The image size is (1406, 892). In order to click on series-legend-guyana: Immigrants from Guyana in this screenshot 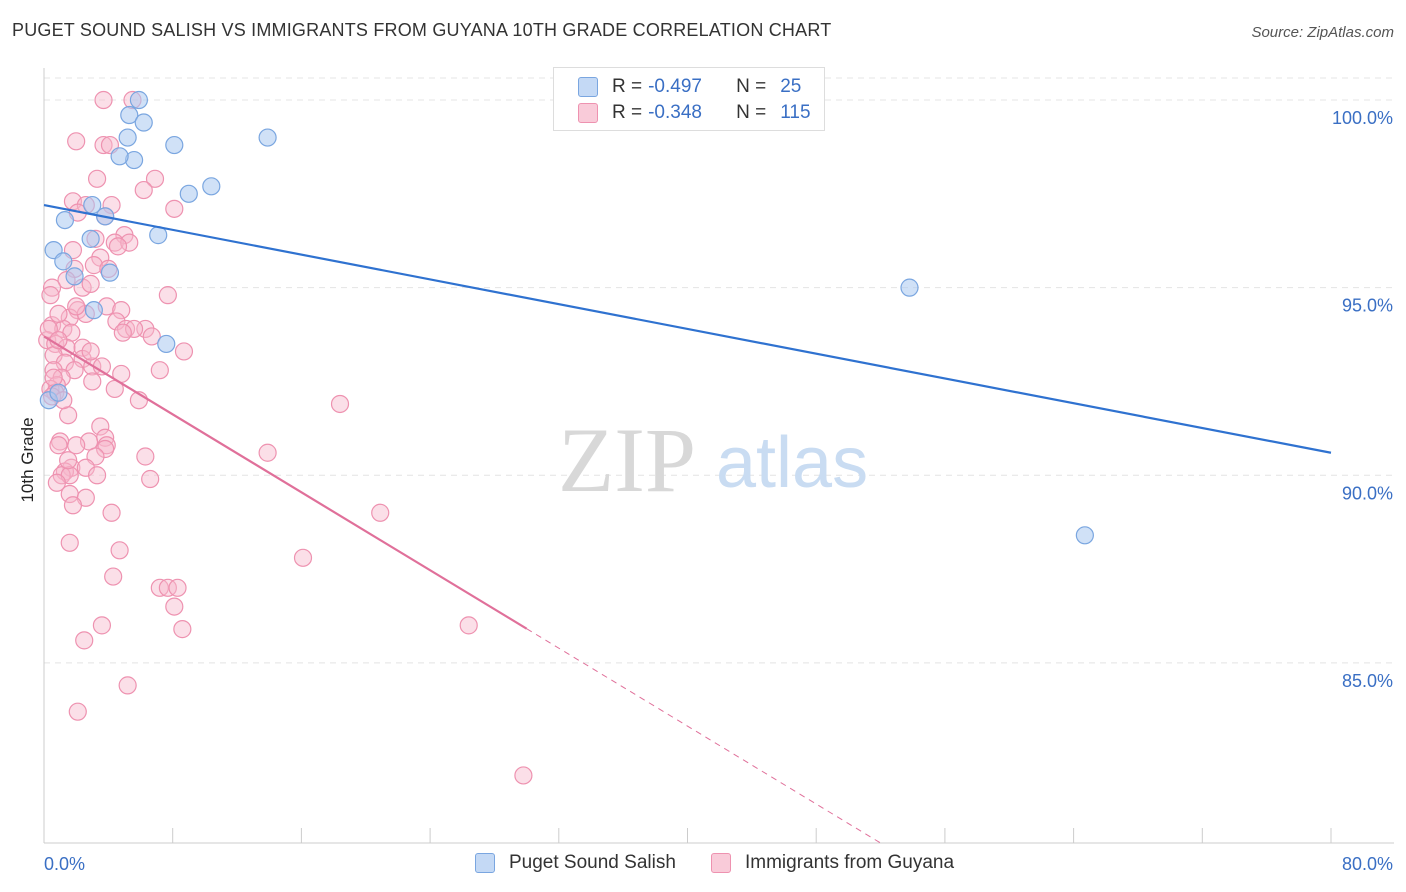, I will do `click(832, 863)`.